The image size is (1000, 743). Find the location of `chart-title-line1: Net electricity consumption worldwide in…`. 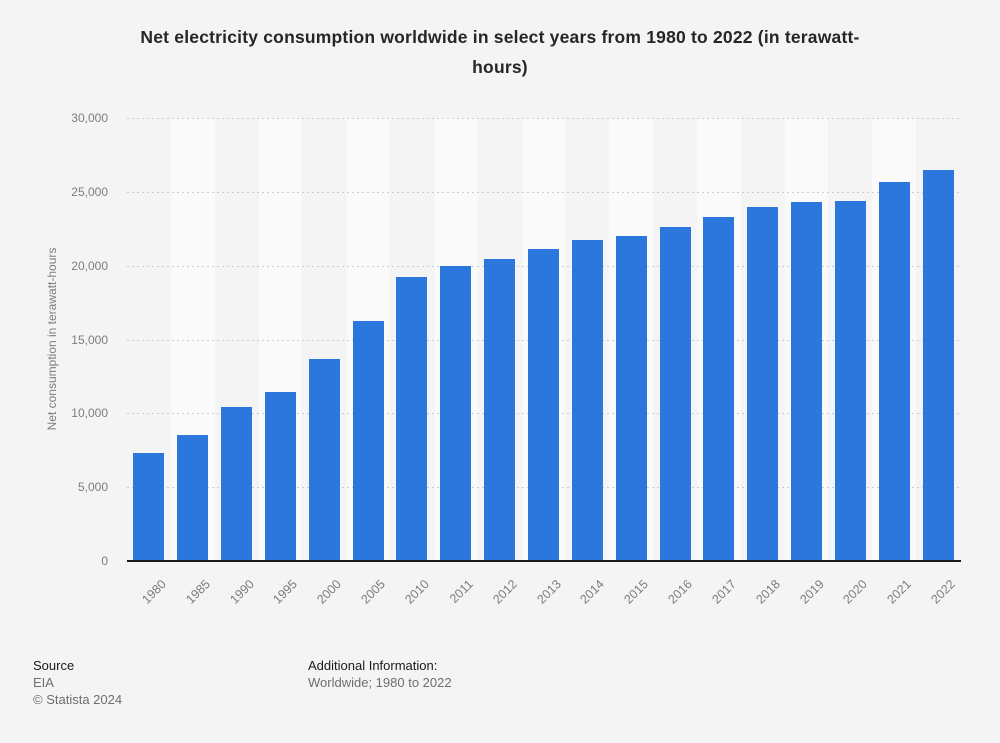

chart-title-line1: Net electricity consumption worldwide in… is located at coordinates (500, 37).